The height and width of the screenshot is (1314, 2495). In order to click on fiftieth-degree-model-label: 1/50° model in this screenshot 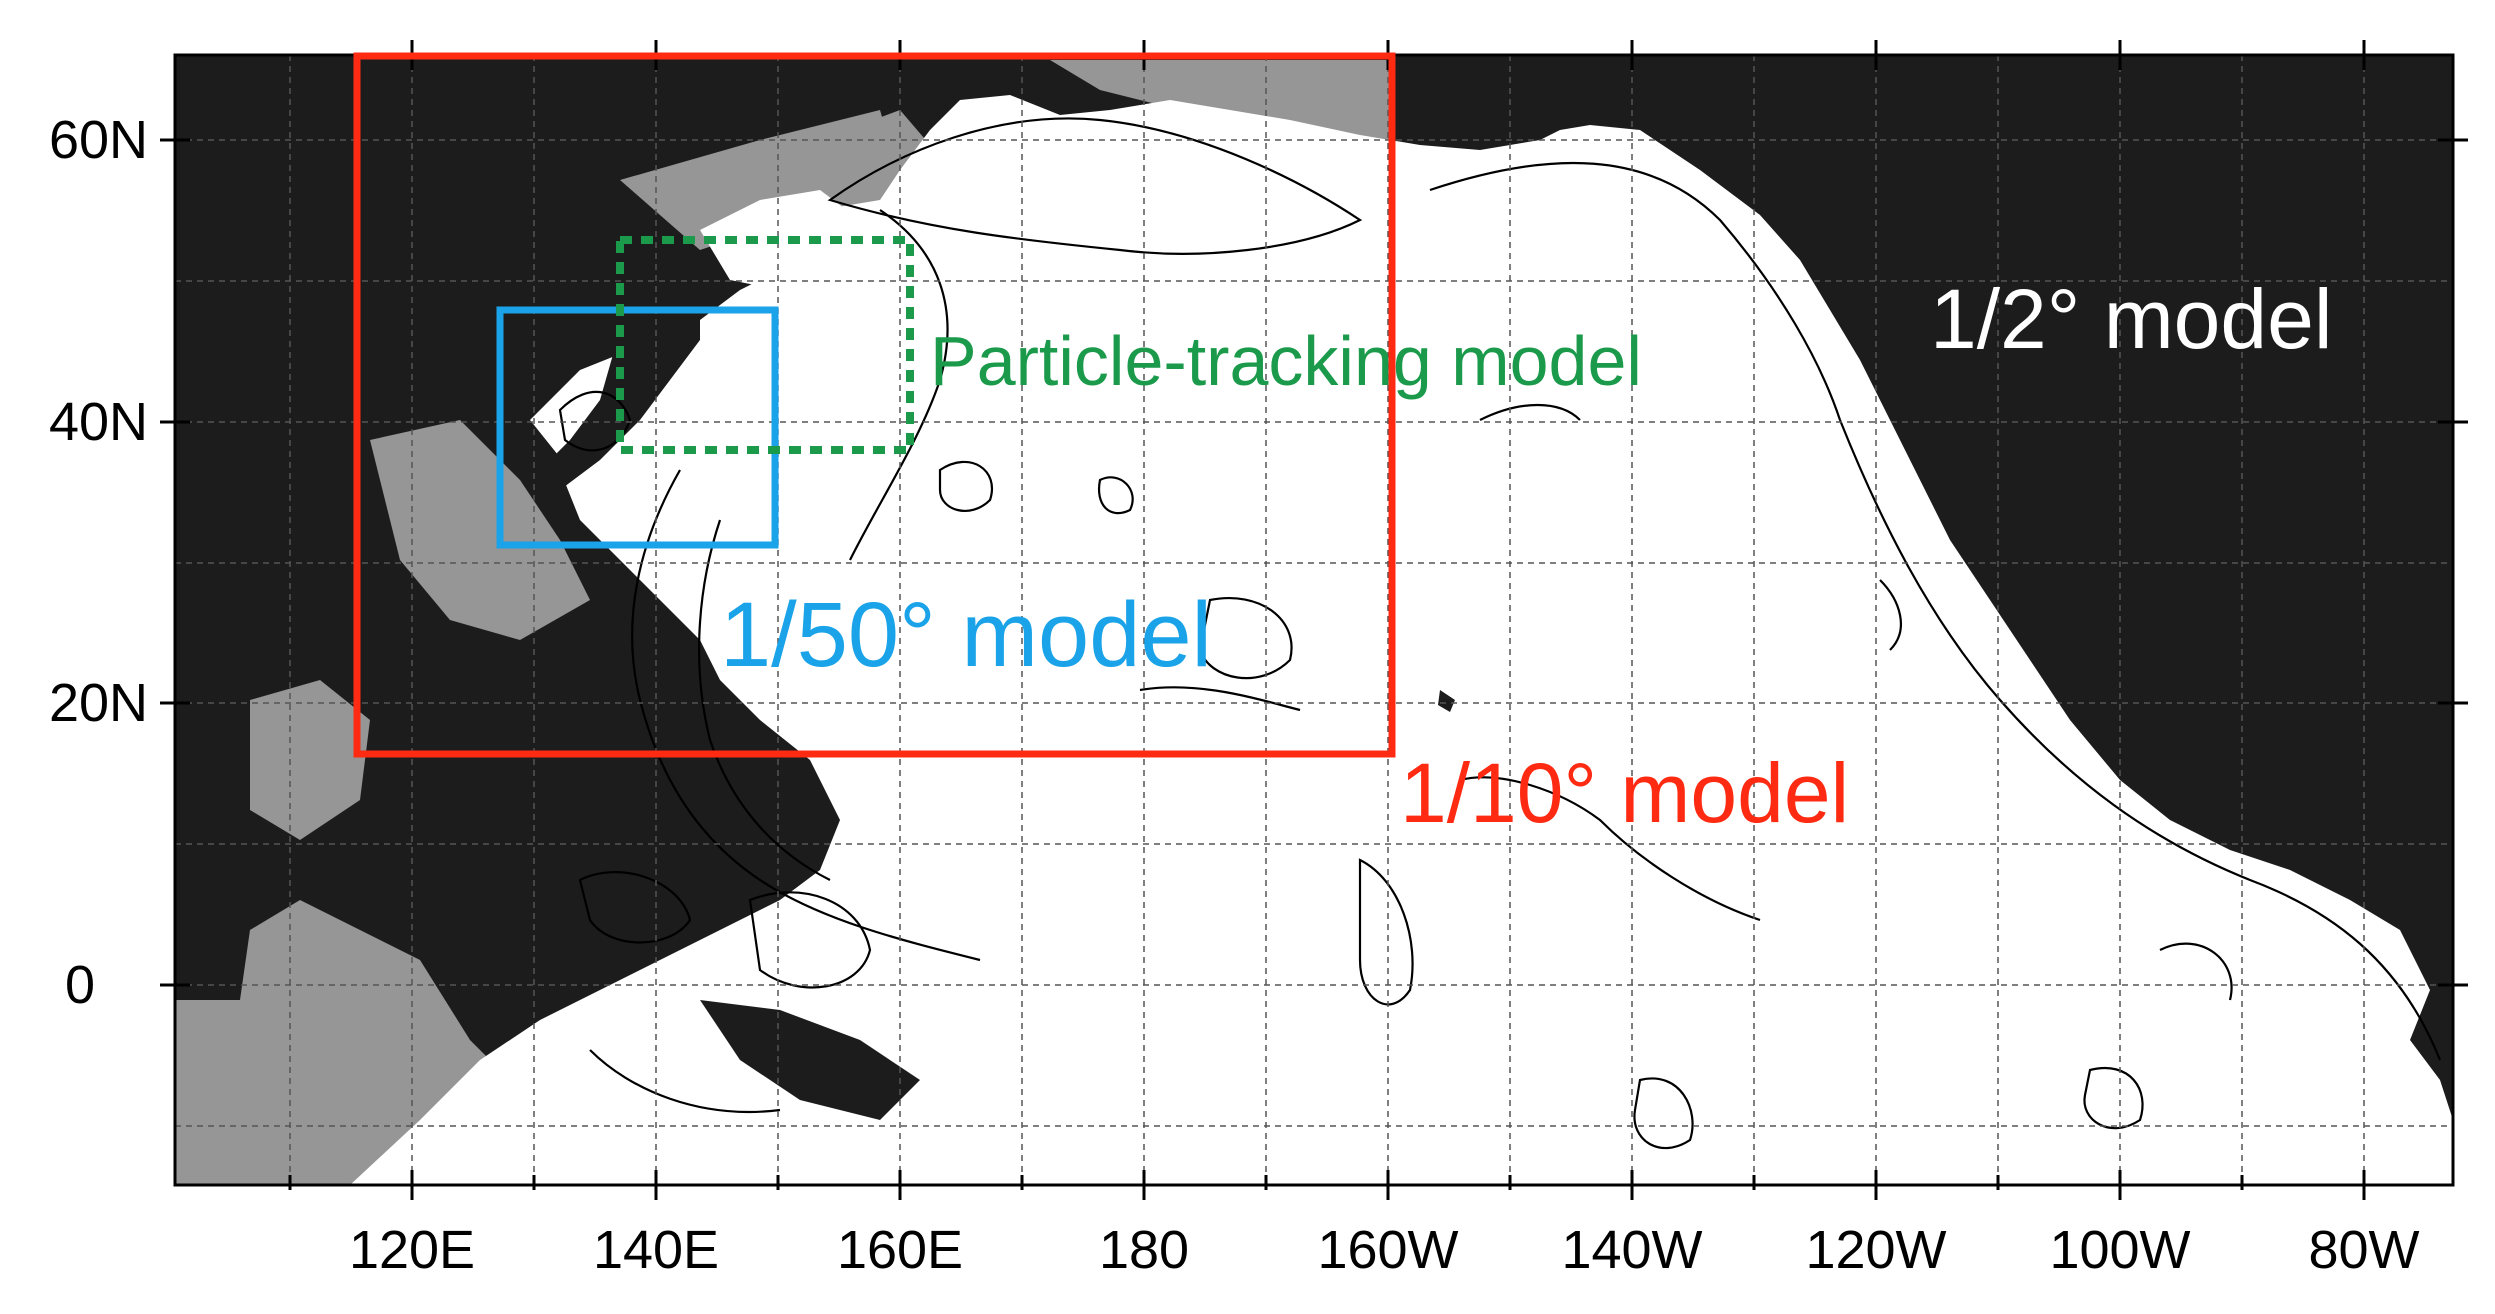, I will do `click(966, 635)`.